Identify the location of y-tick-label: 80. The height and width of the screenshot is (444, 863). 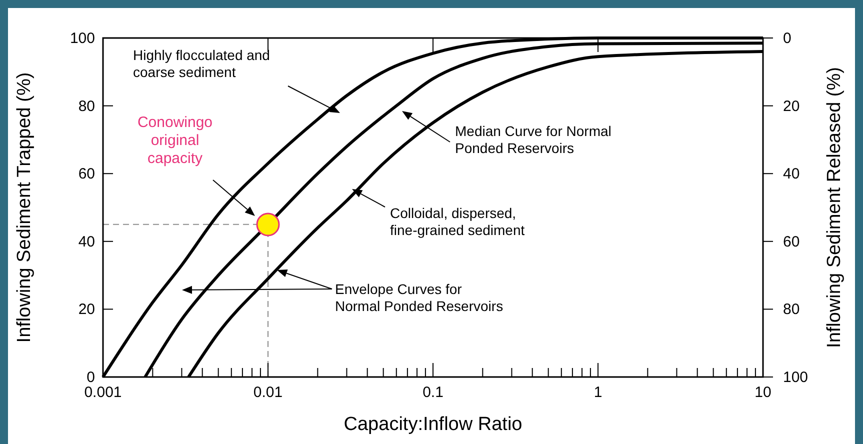
(86, 106).